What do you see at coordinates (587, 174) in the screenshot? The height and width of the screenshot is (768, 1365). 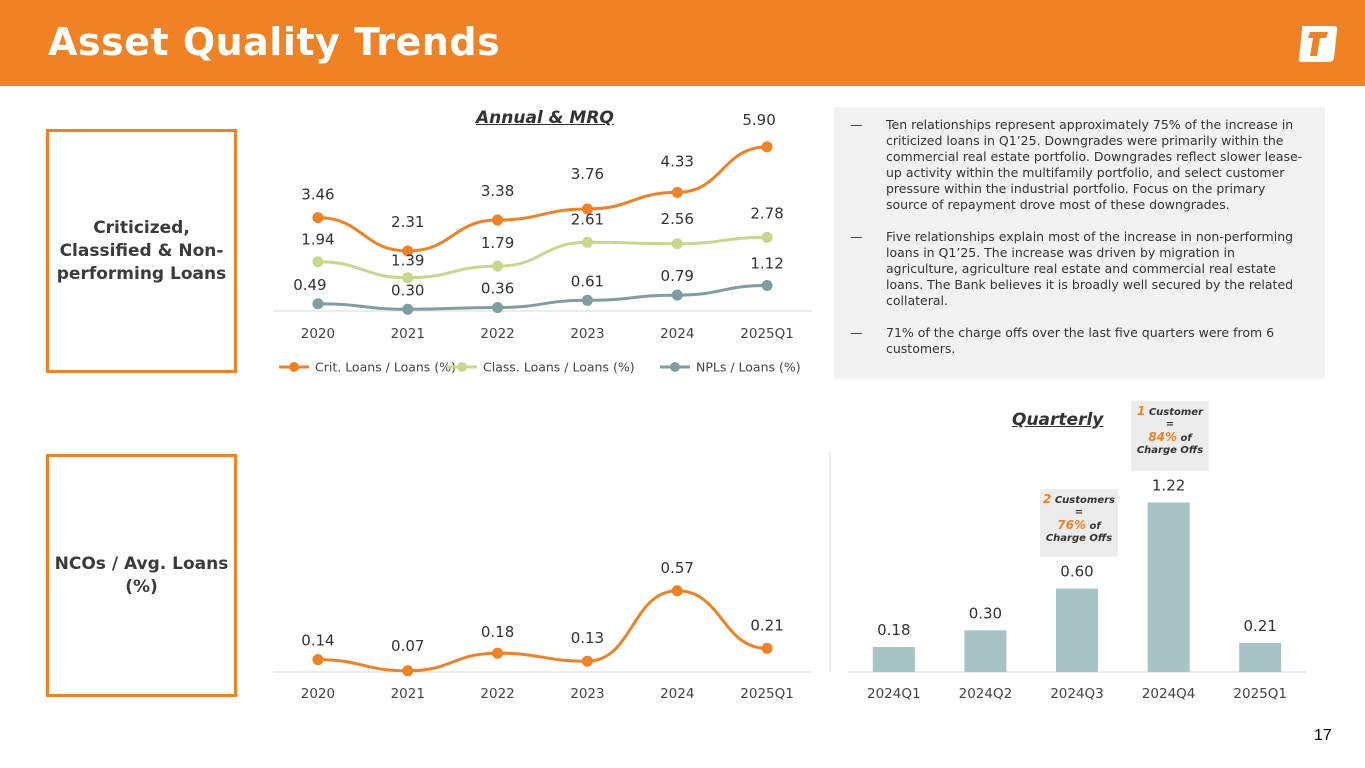 I see `annual-data-label: 3.76` at bounding box center [587, 174].